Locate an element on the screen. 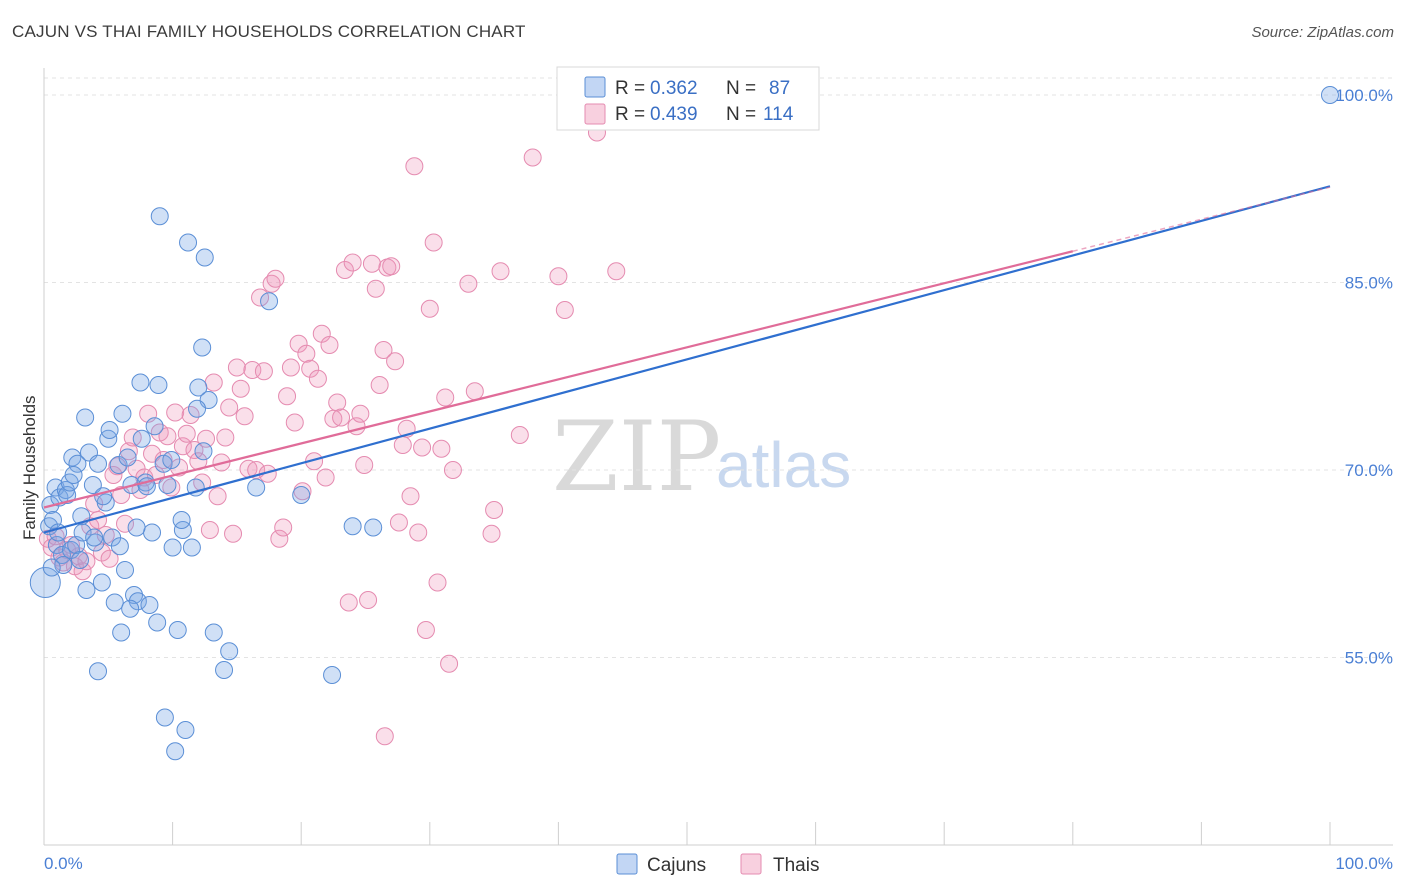 This screenshot has height=892, width=1406. legend-swatch-cajuns is located at coordinates (595, 87).